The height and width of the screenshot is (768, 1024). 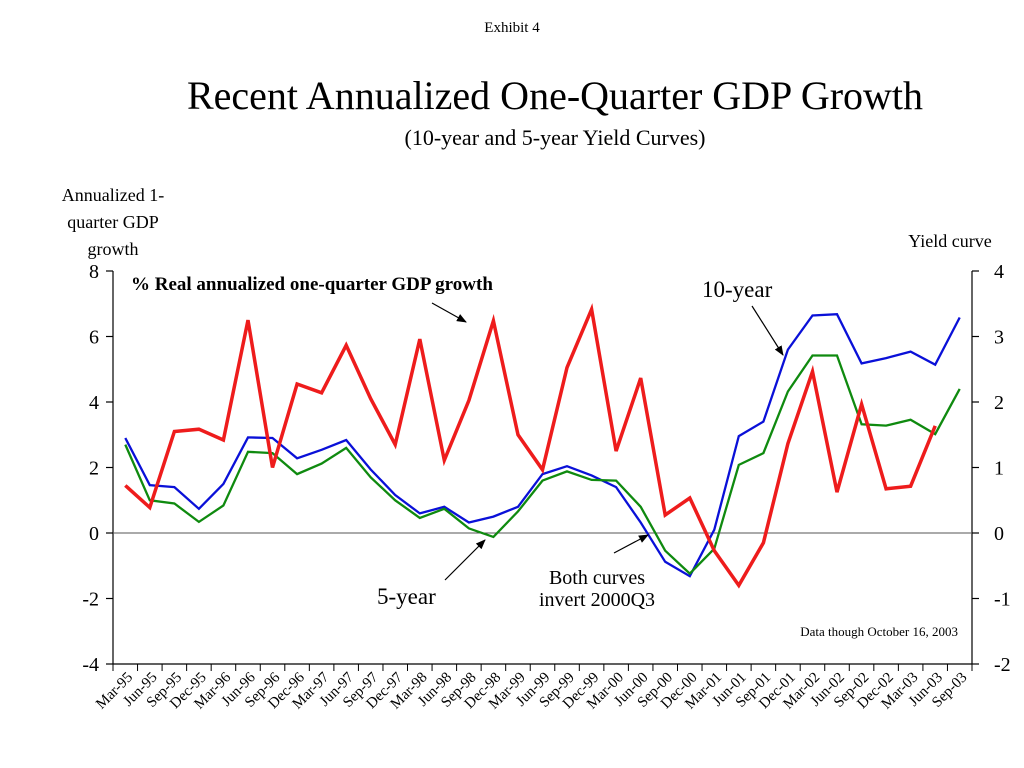 What do you see at coordinates (90, 600) in the screenshot?
I see `left-tick-label: -2` at bounding box center [90, 600].